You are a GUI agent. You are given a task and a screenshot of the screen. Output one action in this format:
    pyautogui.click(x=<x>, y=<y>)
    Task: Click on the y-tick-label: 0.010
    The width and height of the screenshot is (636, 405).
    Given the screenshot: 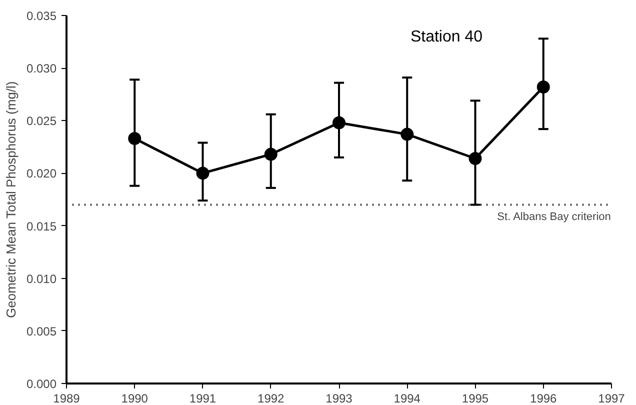 What is the action you would take?
    pyautogui.click(x=41, y=279)
    